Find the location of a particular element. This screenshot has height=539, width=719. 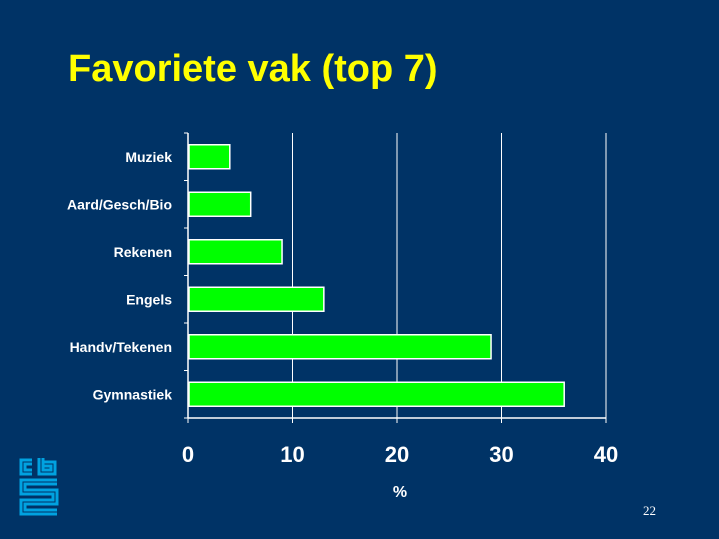

x-tick-label: 20 is located at coordinates (397, 454).